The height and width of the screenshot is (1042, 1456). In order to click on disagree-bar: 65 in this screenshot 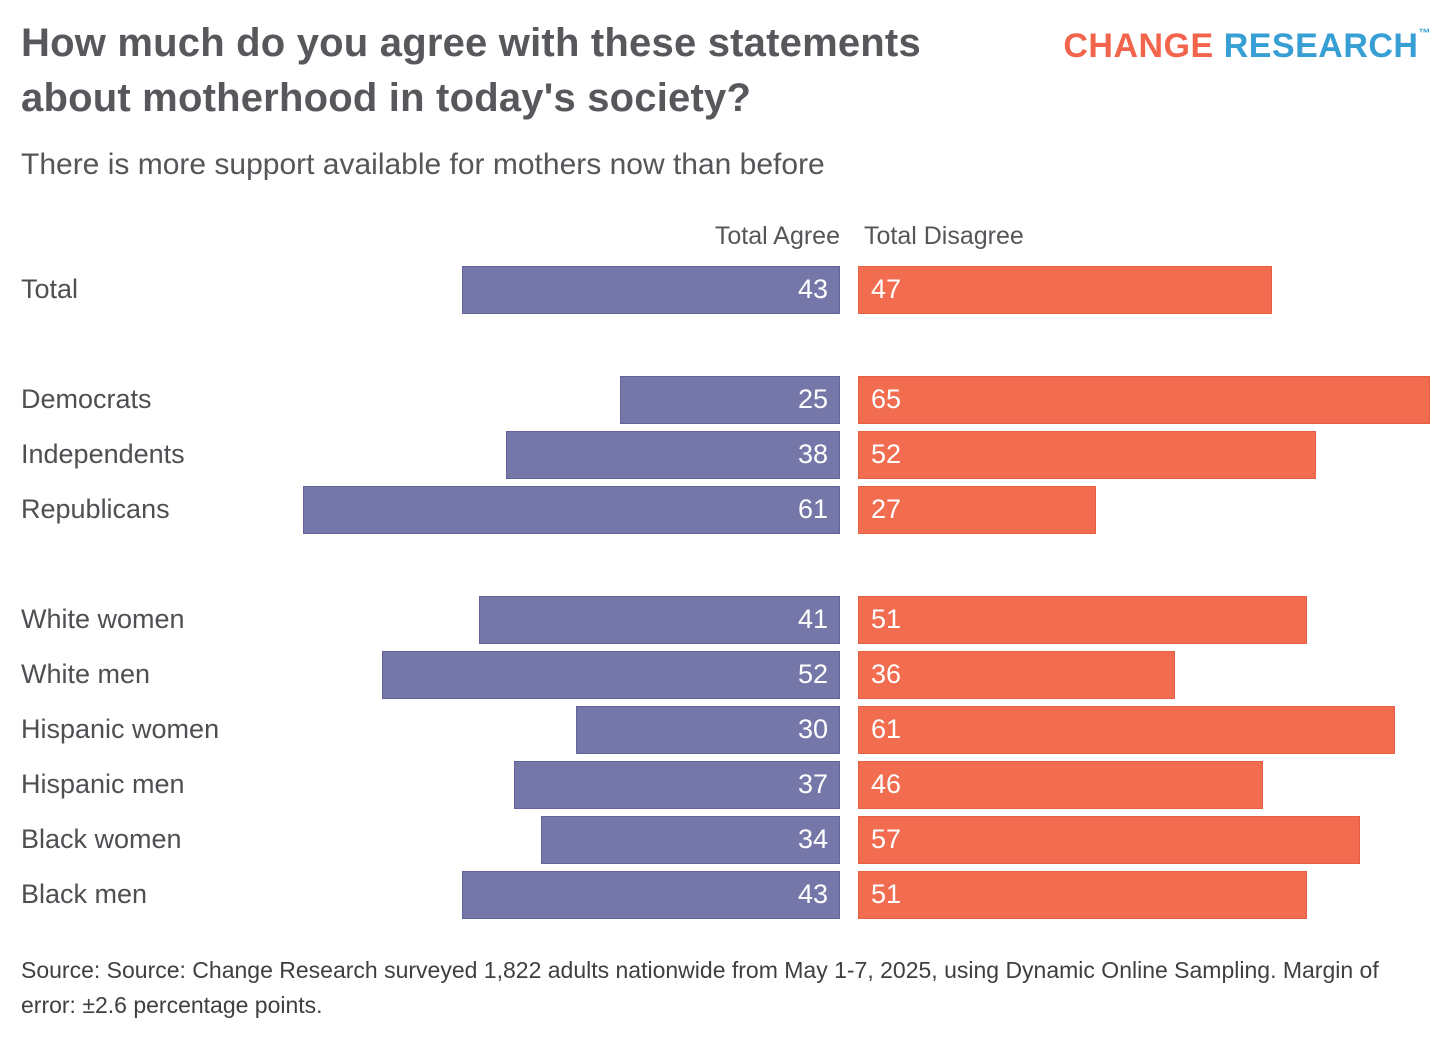, I will do `click(1144, 399)`.